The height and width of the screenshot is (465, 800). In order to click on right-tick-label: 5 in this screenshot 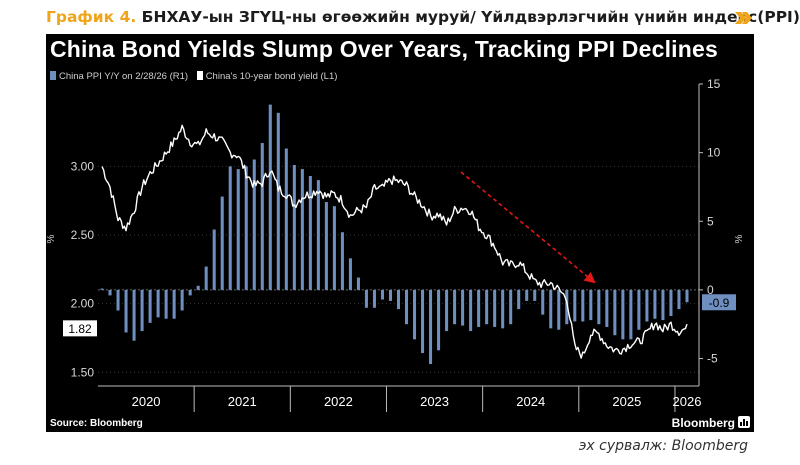, I will do `click(710, 221)`.